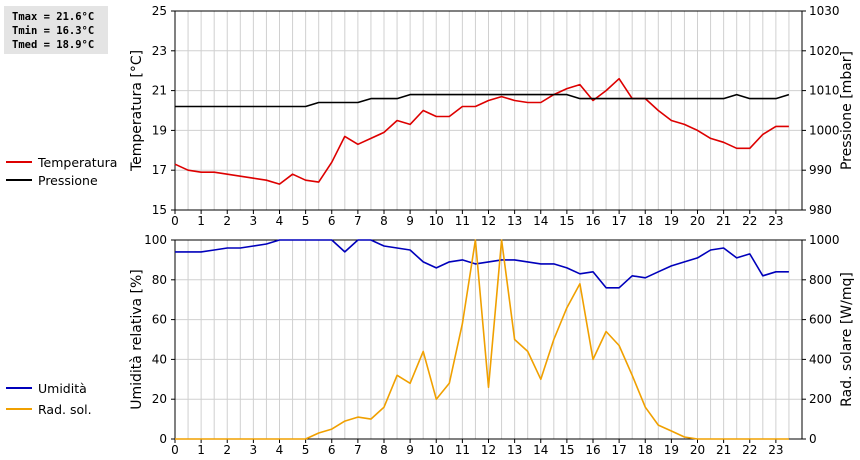  What do you see at coordinates (53, 45) in the screenshot?
I see `tmed-label: Tmed = 18.9°C` at bounding box center [53, 45].